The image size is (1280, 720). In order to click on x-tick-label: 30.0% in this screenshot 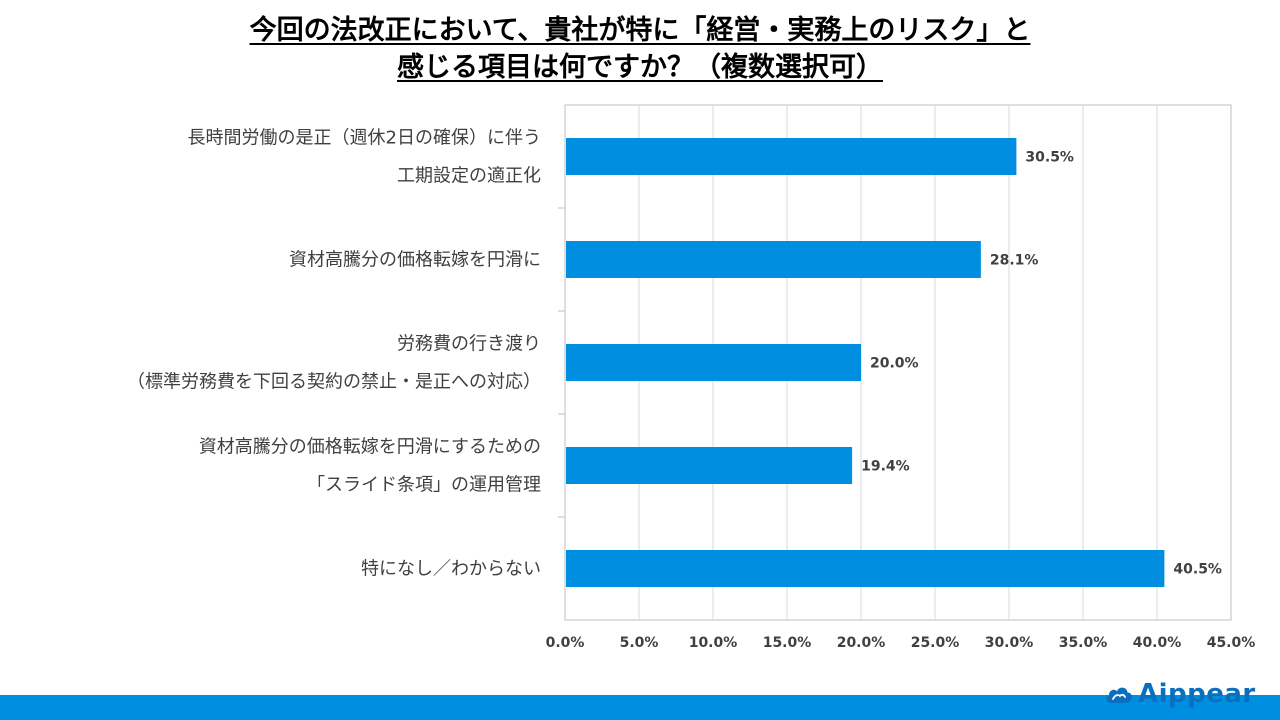, I will do `click(1009, 643)`.